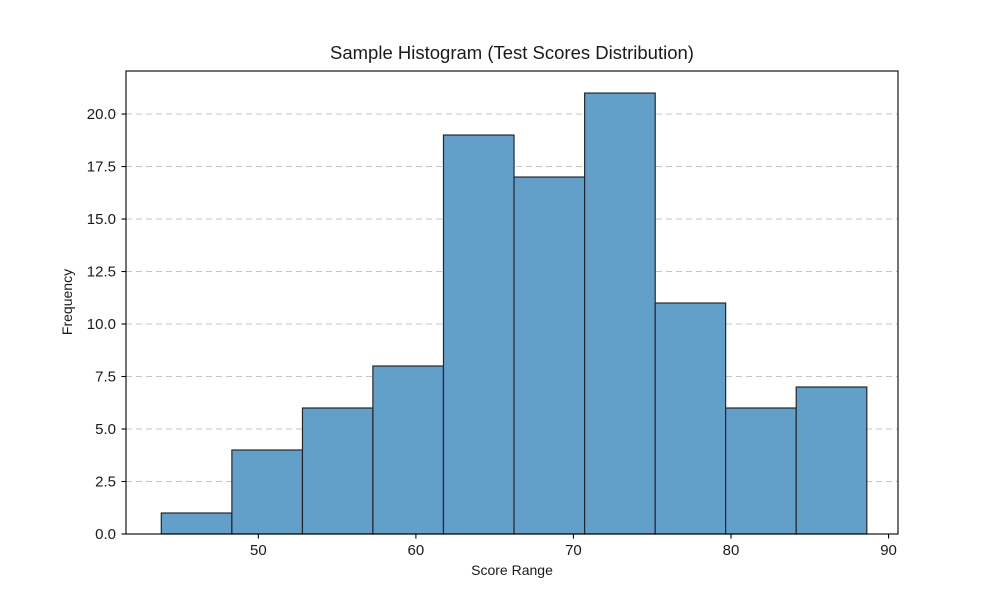 The height and width of the screenshot is (600, 1000). I want to click on x-tick-label: 70, so click(573, 550).